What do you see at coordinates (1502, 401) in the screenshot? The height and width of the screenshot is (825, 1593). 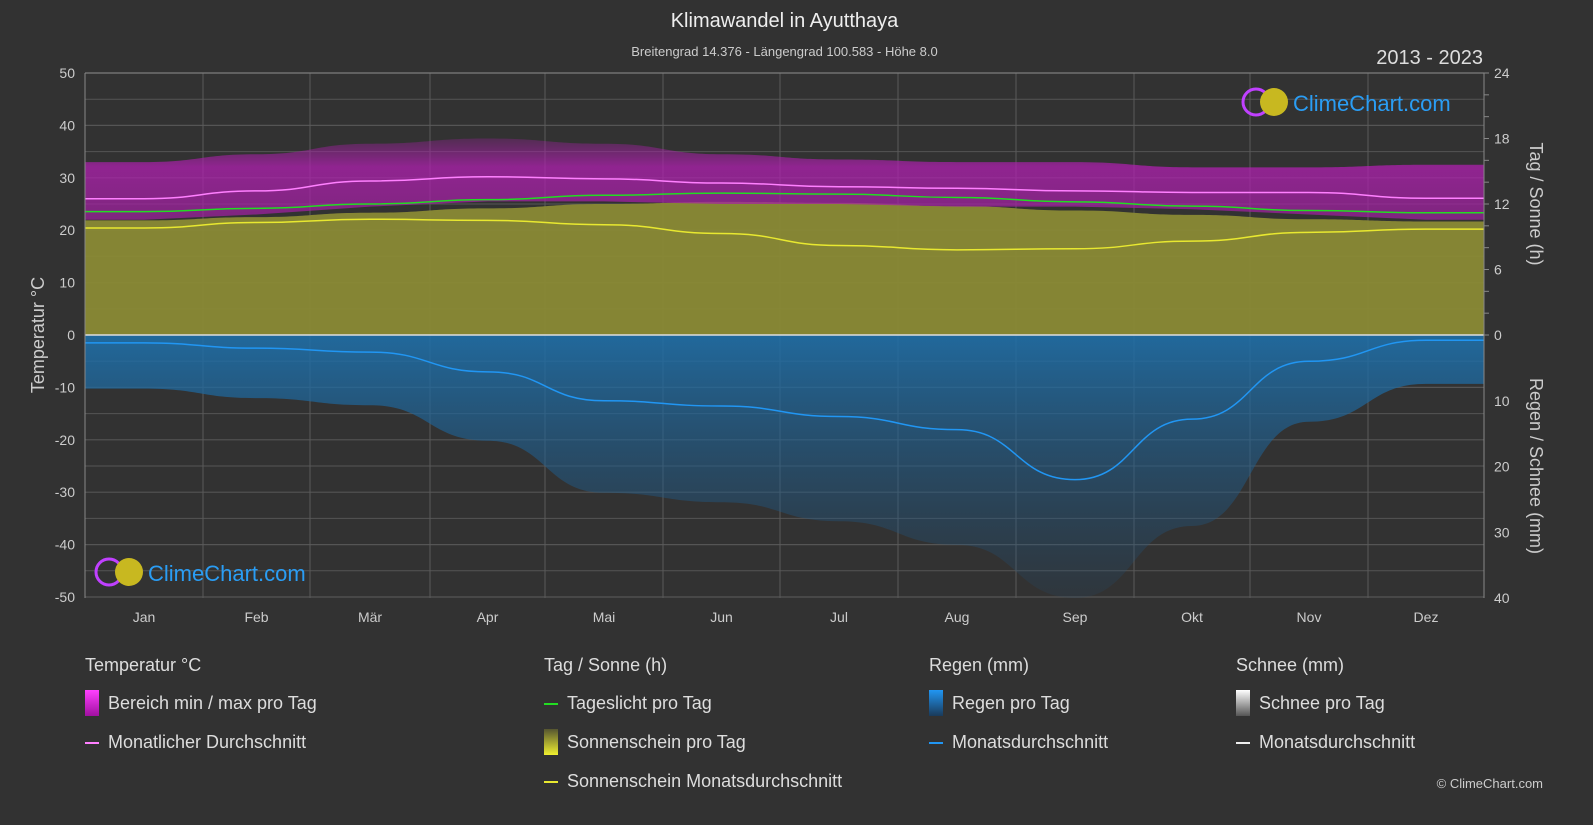 I see `right-bottom-tick-label: 10` at bounding box center [1502, 401].